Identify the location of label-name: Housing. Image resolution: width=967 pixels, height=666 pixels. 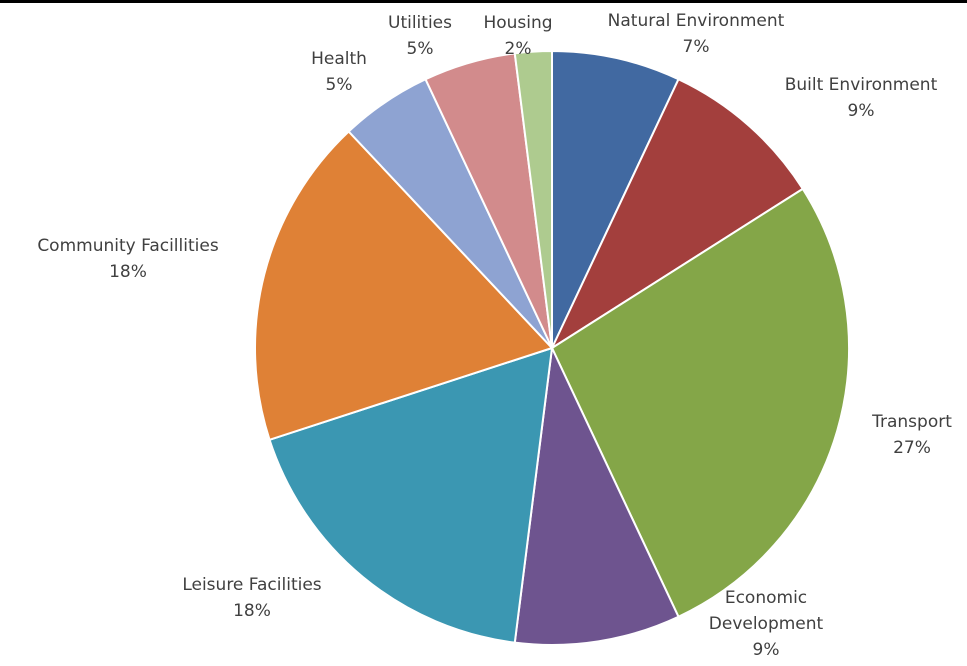
(517, 23).